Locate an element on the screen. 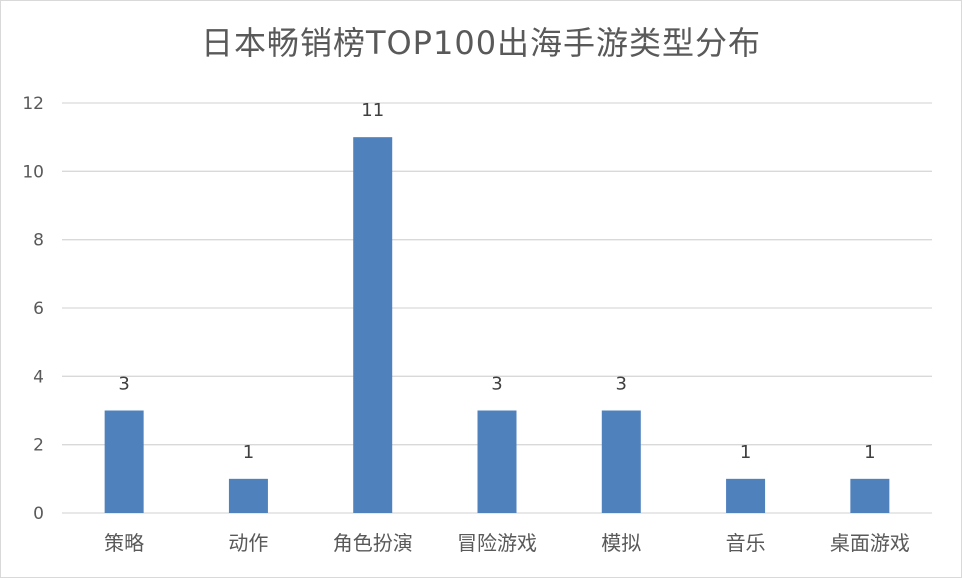 This screenshot has height=578, width=962. x-axis-categories: 策略 动作 角色扮演 冒险游戏 模拟 音乐 桌面游戏 is located at coordinates (507, 543).